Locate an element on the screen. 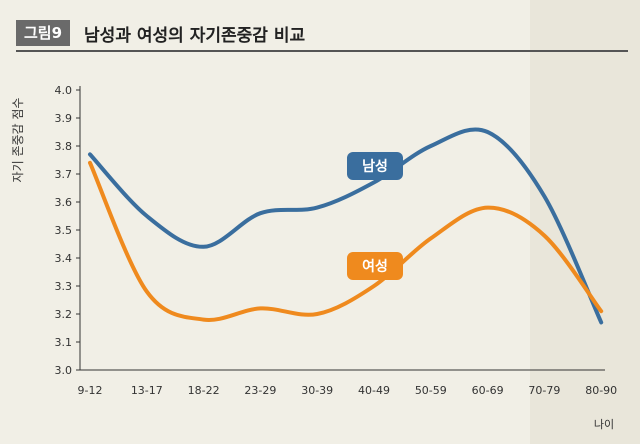 The width and height of the screenshot is (640, 444). y-tick-label: 4.0 is located at coordinates (64, 90).